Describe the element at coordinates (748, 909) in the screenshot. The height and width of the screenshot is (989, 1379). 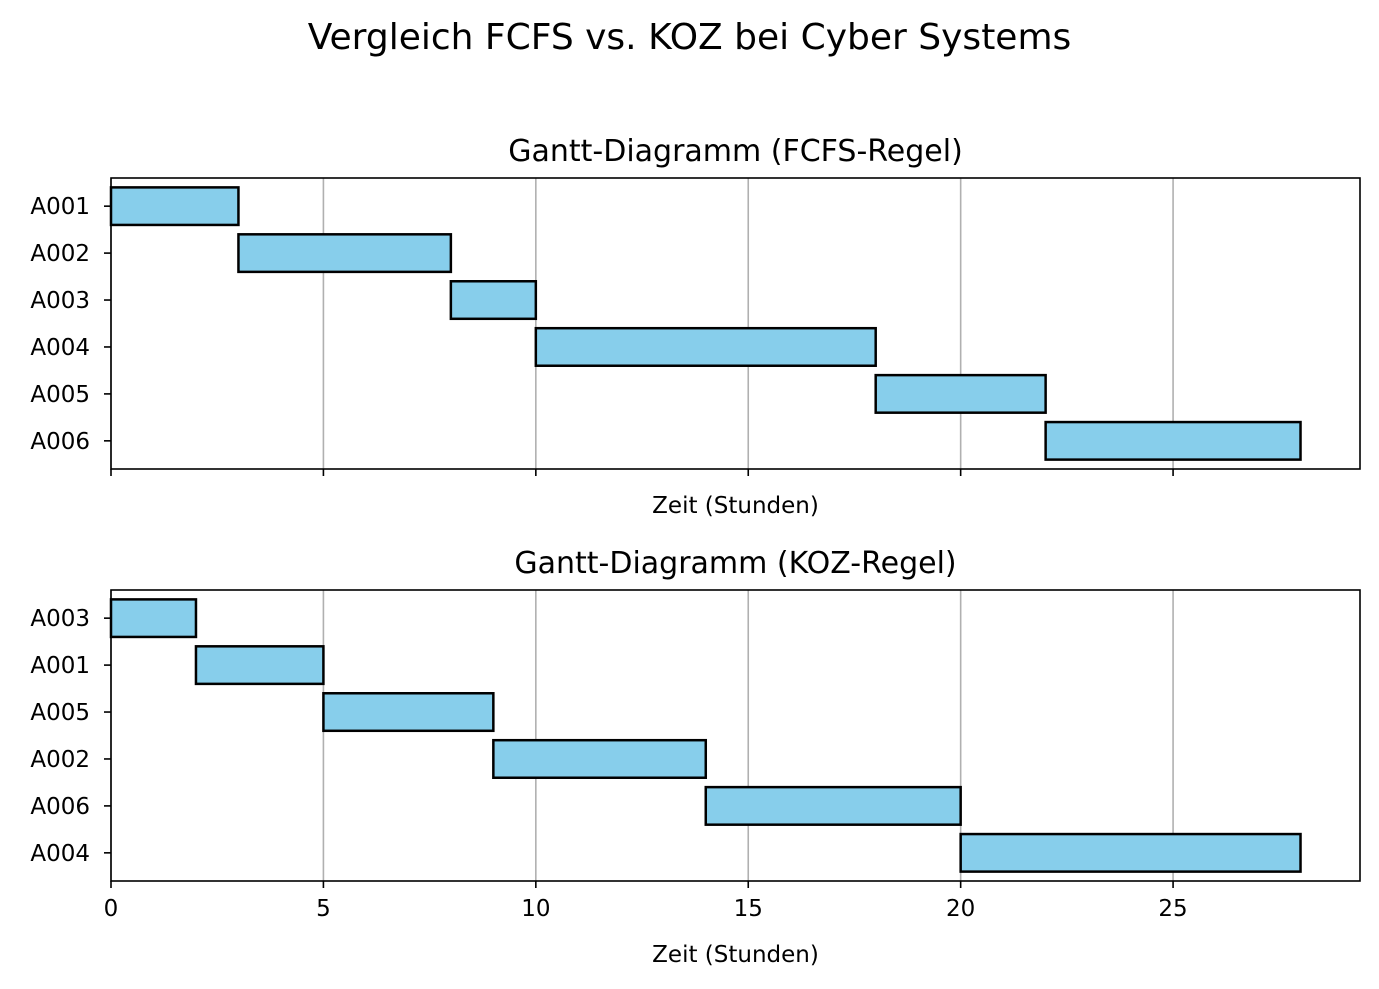
I see `koz-xtick-label-15: 15` at that location.